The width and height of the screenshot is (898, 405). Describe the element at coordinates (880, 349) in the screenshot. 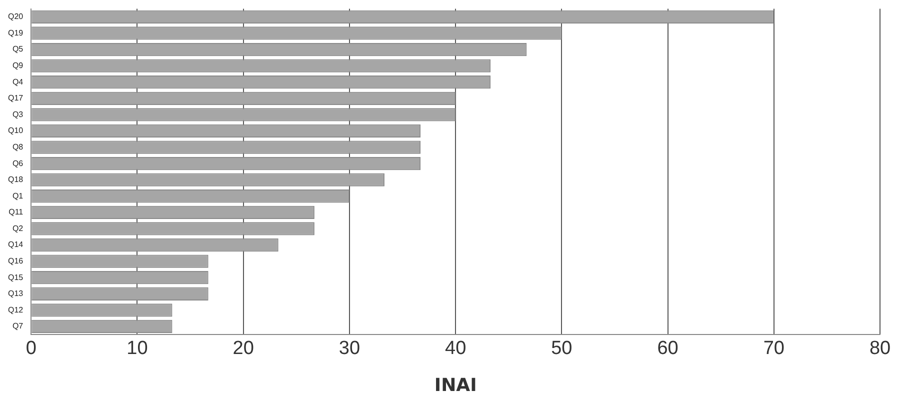

I see `x-tick-label: 80` at that location.